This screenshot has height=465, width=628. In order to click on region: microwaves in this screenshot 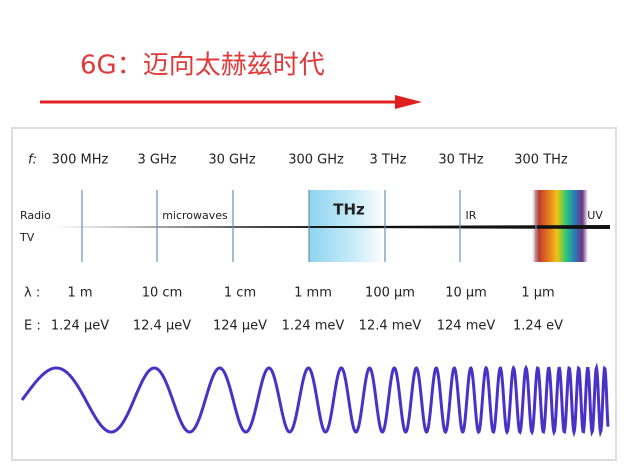, I will do `click(195, 215)`.